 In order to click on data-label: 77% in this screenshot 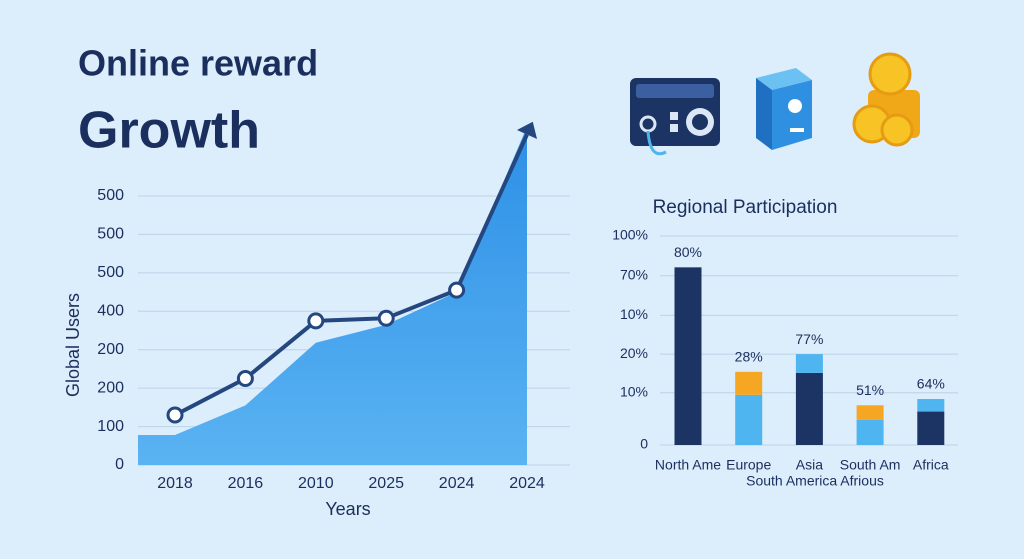, I will do `click(809, 339)`.